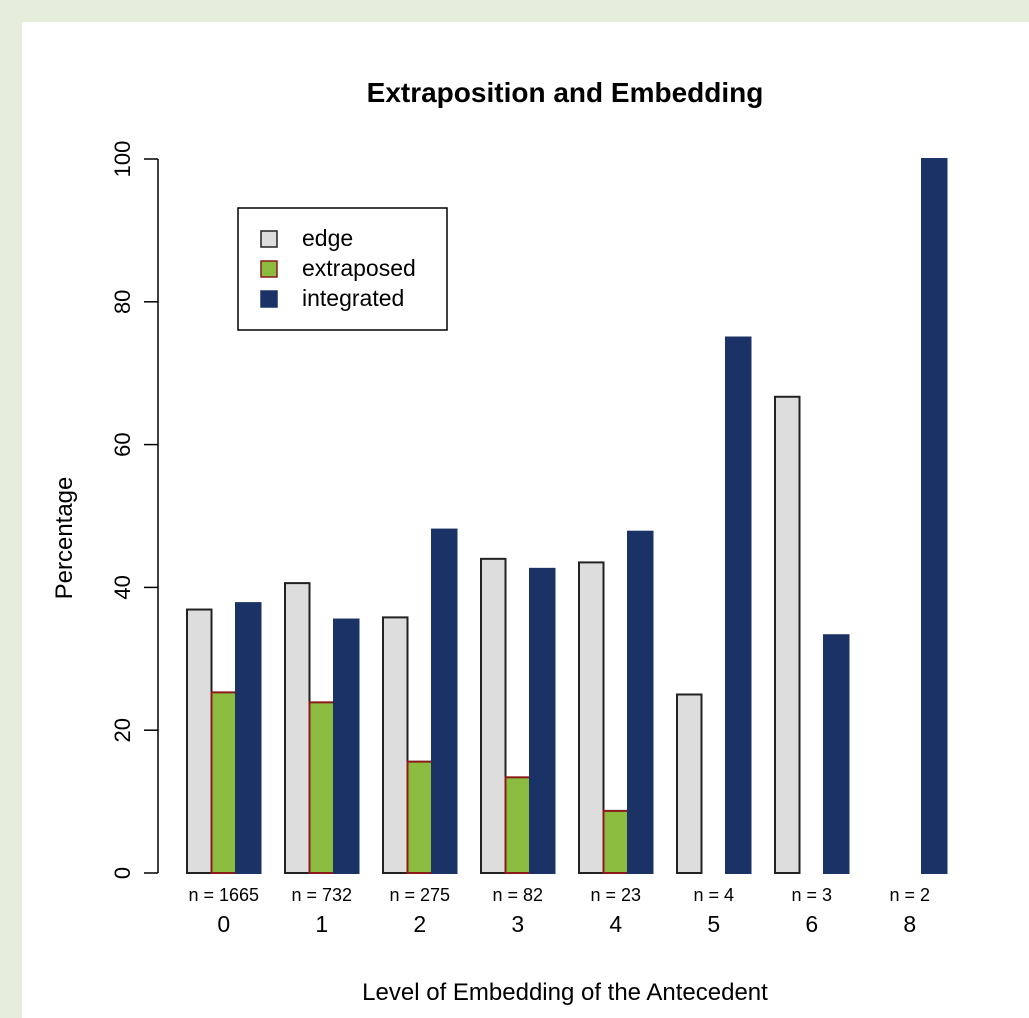 Image resolution: width=1029 pixels, height=1018 pixels. Describe the element at coordinates (321, 924) in the screenshot. I see `x-tick-label: 1` at that location.